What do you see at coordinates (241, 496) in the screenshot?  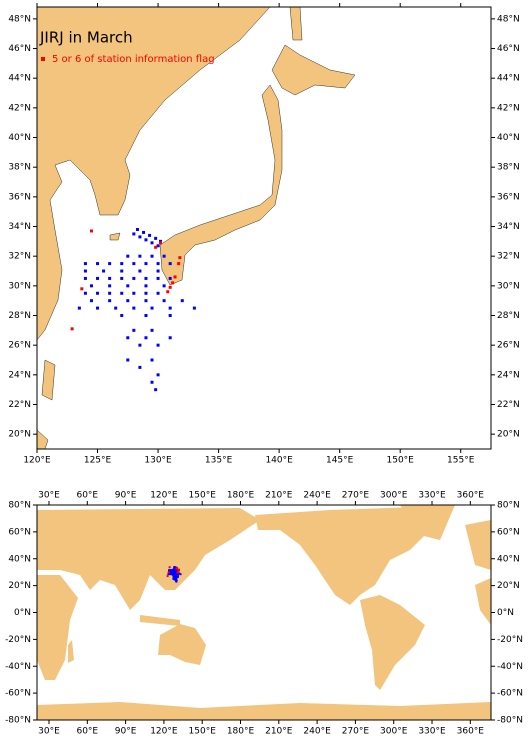 I see `x-tick-label: 180°E` at bounding box center [241, 496].